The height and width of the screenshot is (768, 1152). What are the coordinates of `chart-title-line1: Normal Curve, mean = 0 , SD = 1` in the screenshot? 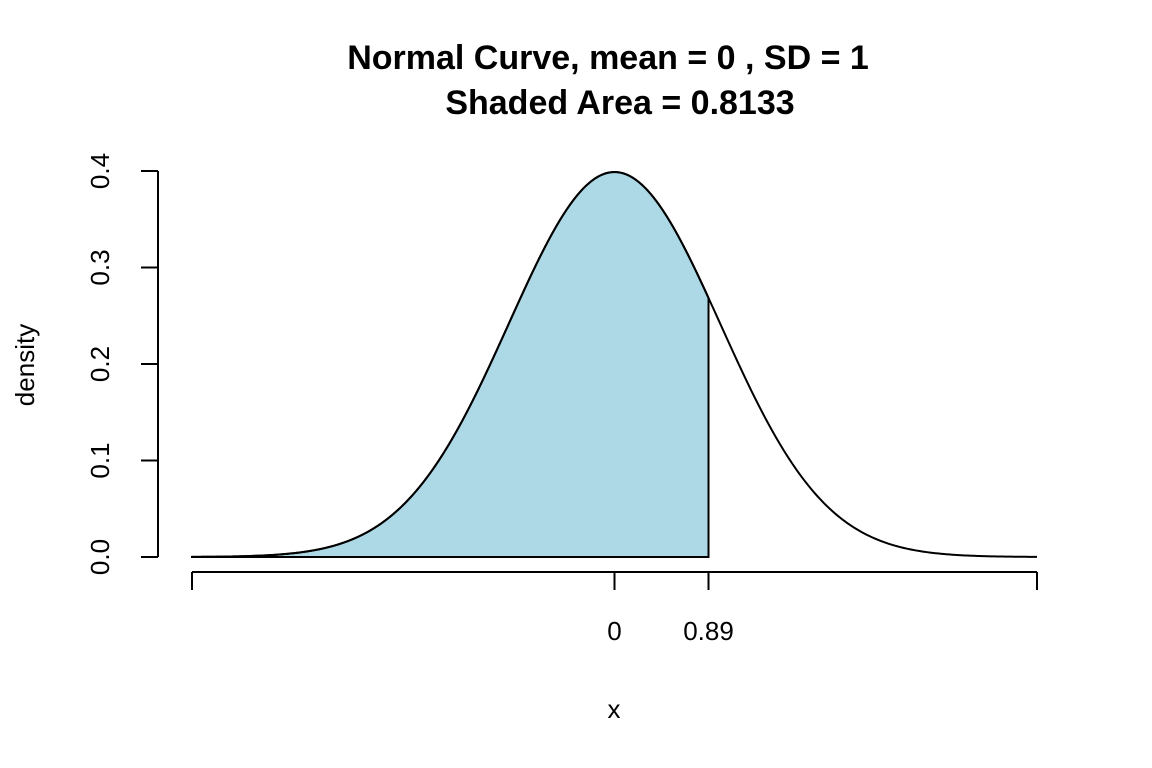 It's located at (608, 58).